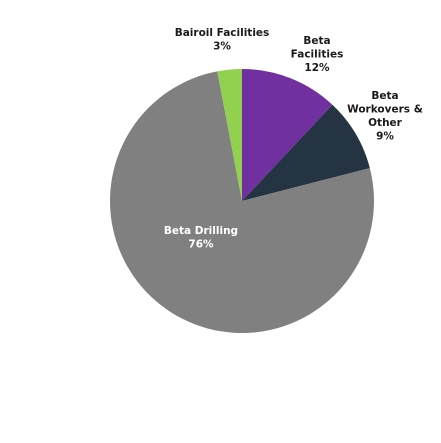 Image resolution: width=441 pixels, height=443 pixels. I want to click on slice-value-label: 12%, so click(317, 68).